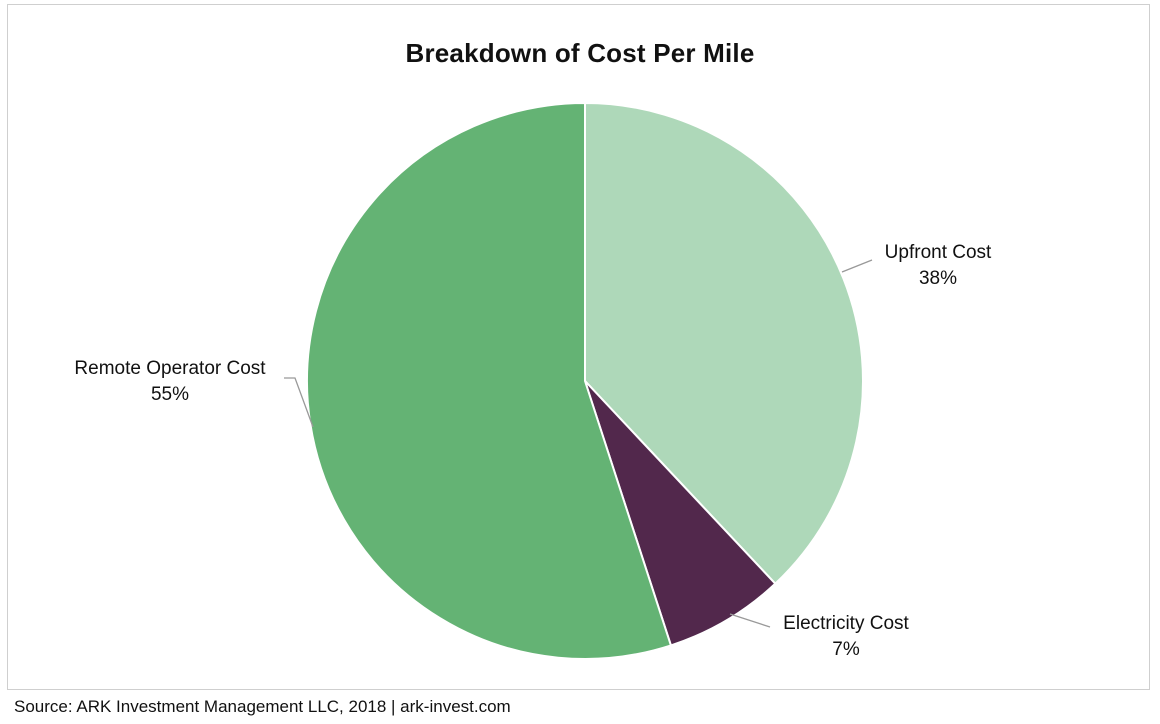  What do you see at coordinates (857, 266) in the screenshot?
I see `leader-line-upfront-cost` at bounding box center [857, 266].